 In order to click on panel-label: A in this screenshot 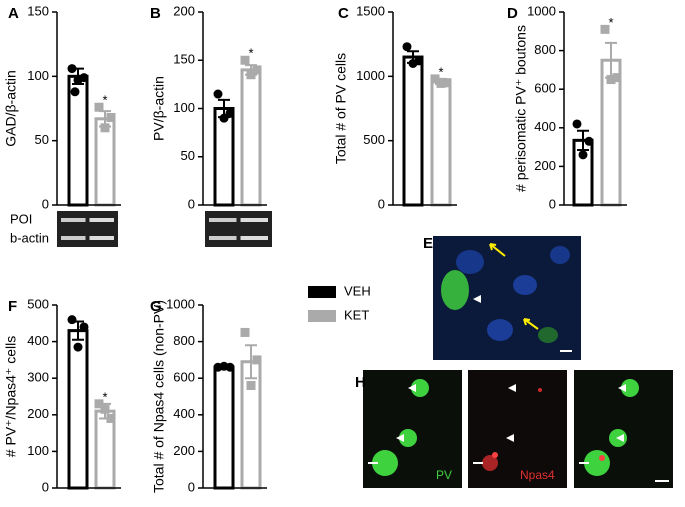, I will do `click(13, 13)`.